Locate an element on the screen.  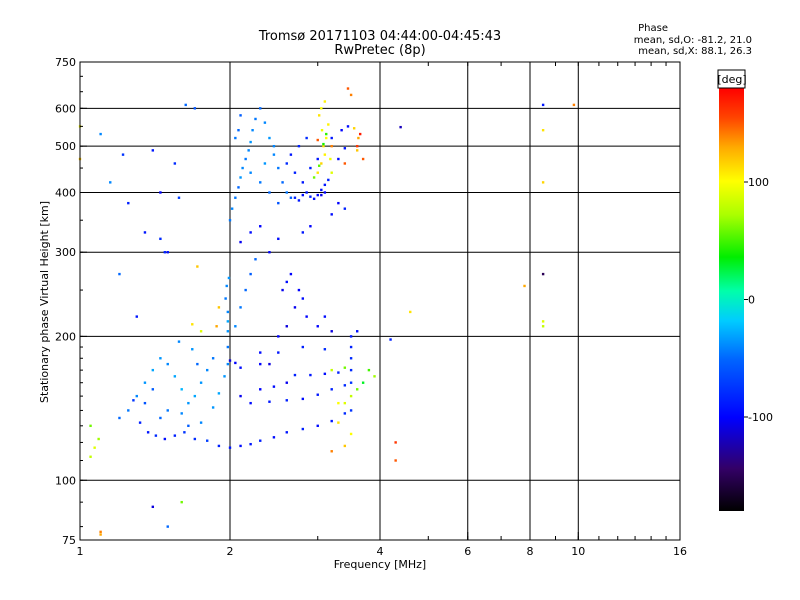
x-tick-label: 8 is located at coordinates (530, 551).